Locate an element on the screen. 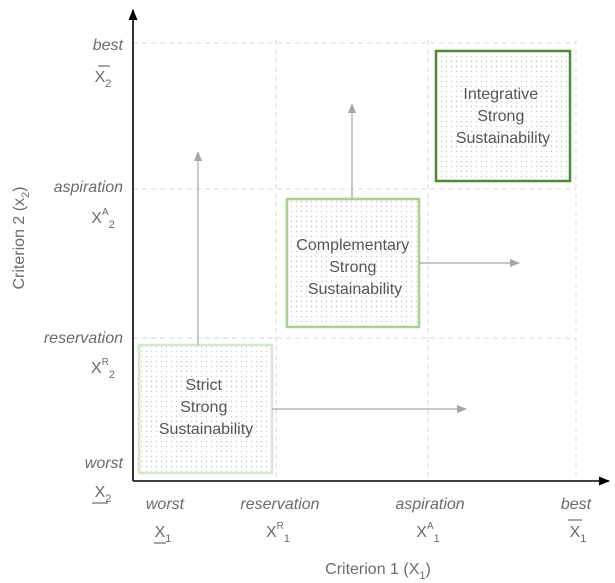 The height and width of the screenshot is (583, 615). x-level-worst-symbol: X1 is located at coordinates (163, 534).